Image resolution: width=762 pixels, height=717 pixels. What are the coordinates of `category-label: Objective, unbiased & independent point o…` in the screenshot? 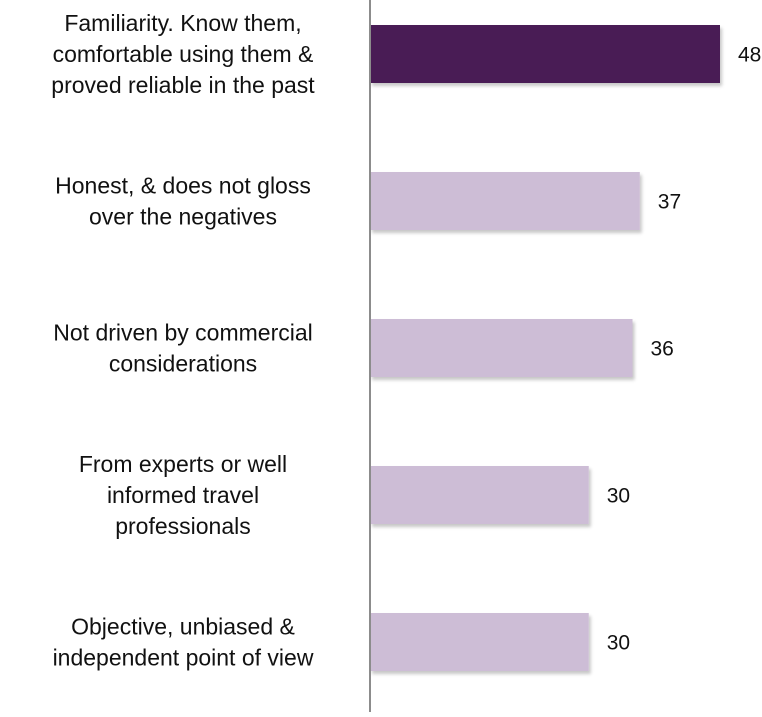 It's located at (183, 642).